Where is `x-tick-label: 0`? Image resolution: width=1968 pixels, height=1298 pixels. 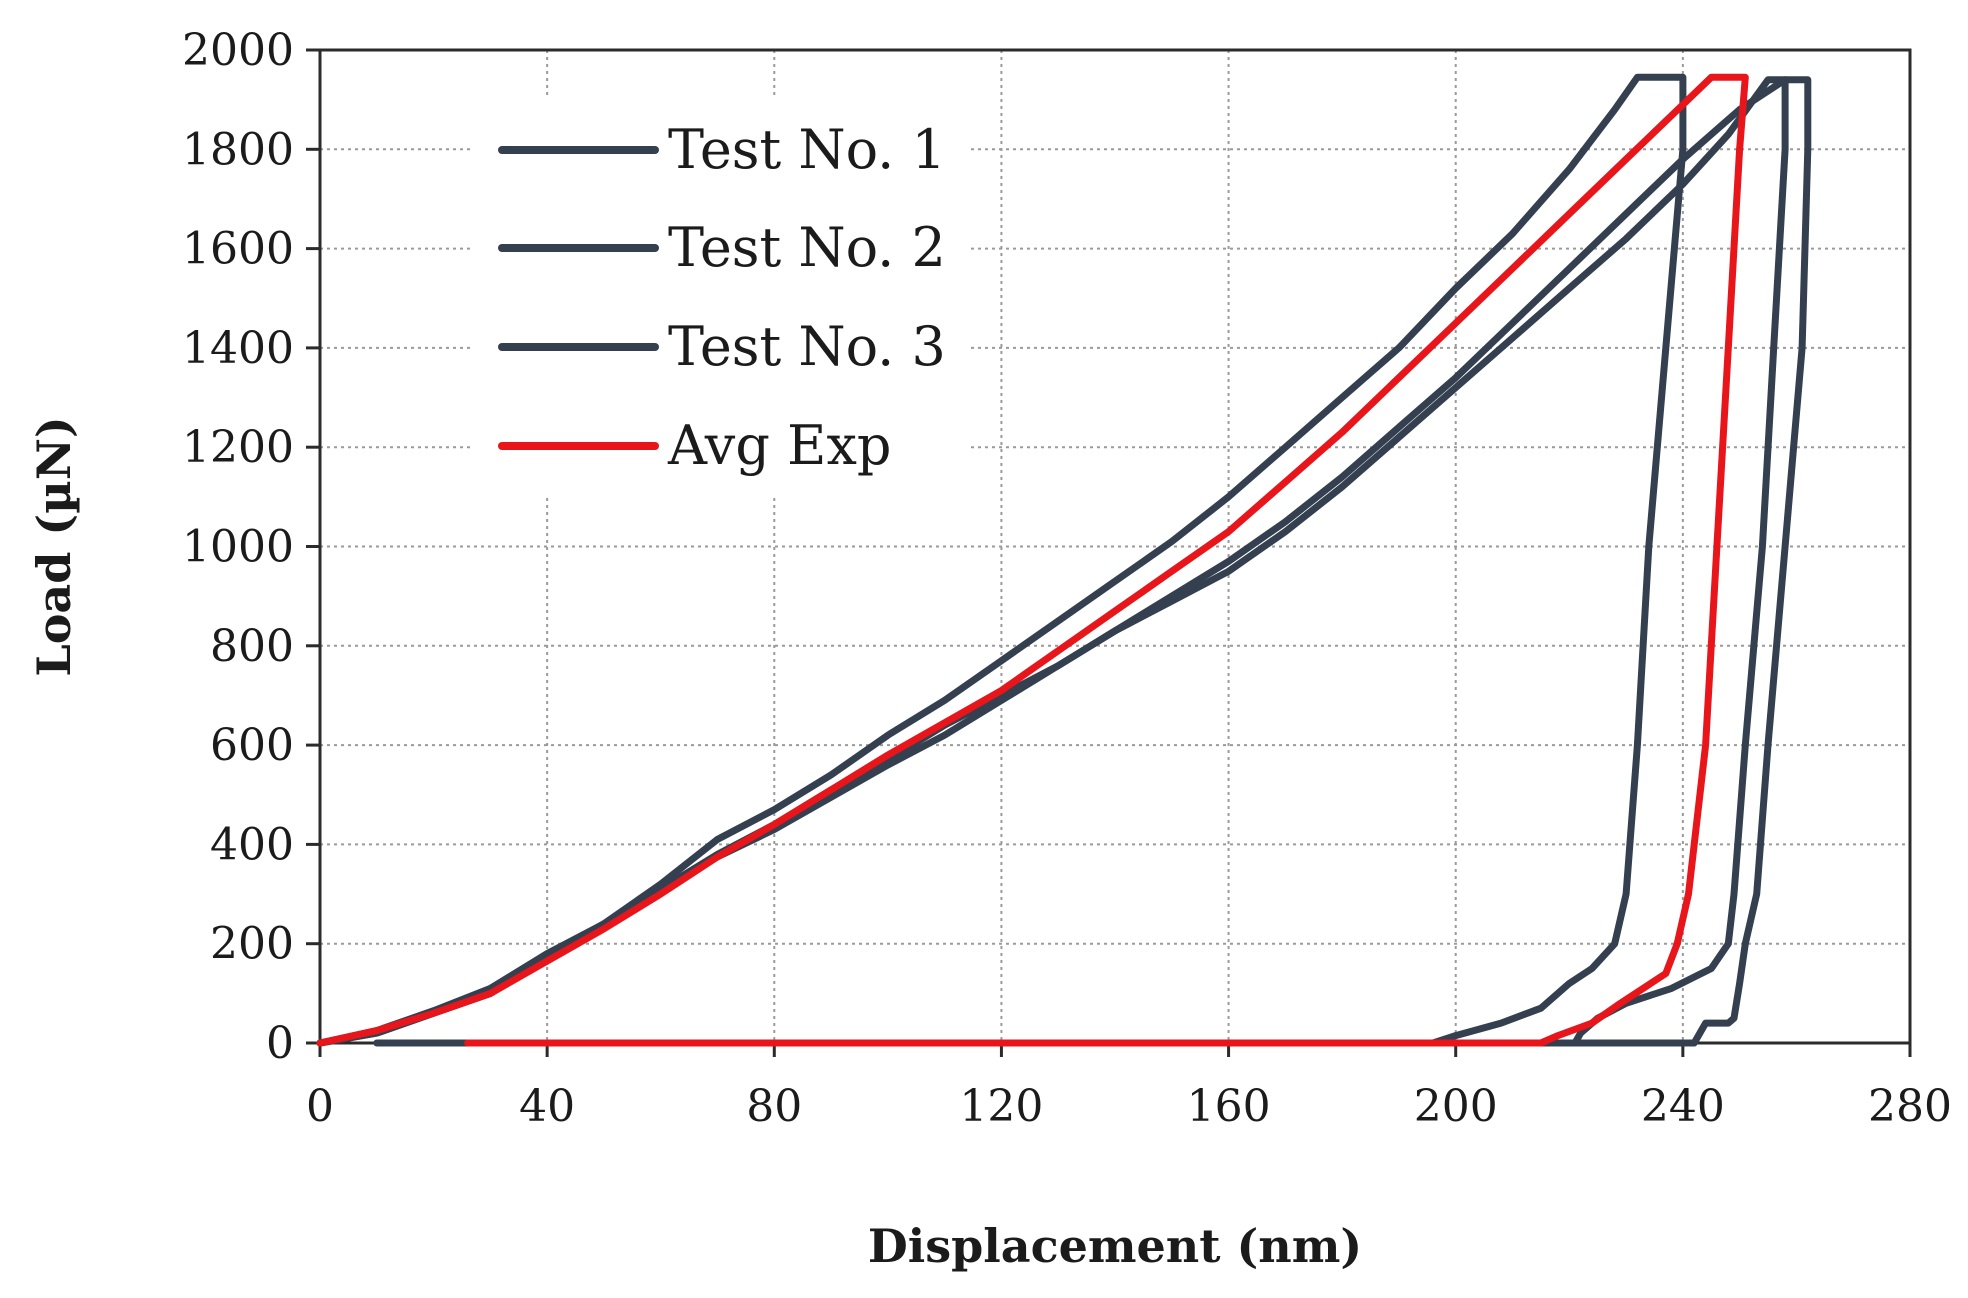 x-tick-label: 0 is located at coordinates (320, 1106).